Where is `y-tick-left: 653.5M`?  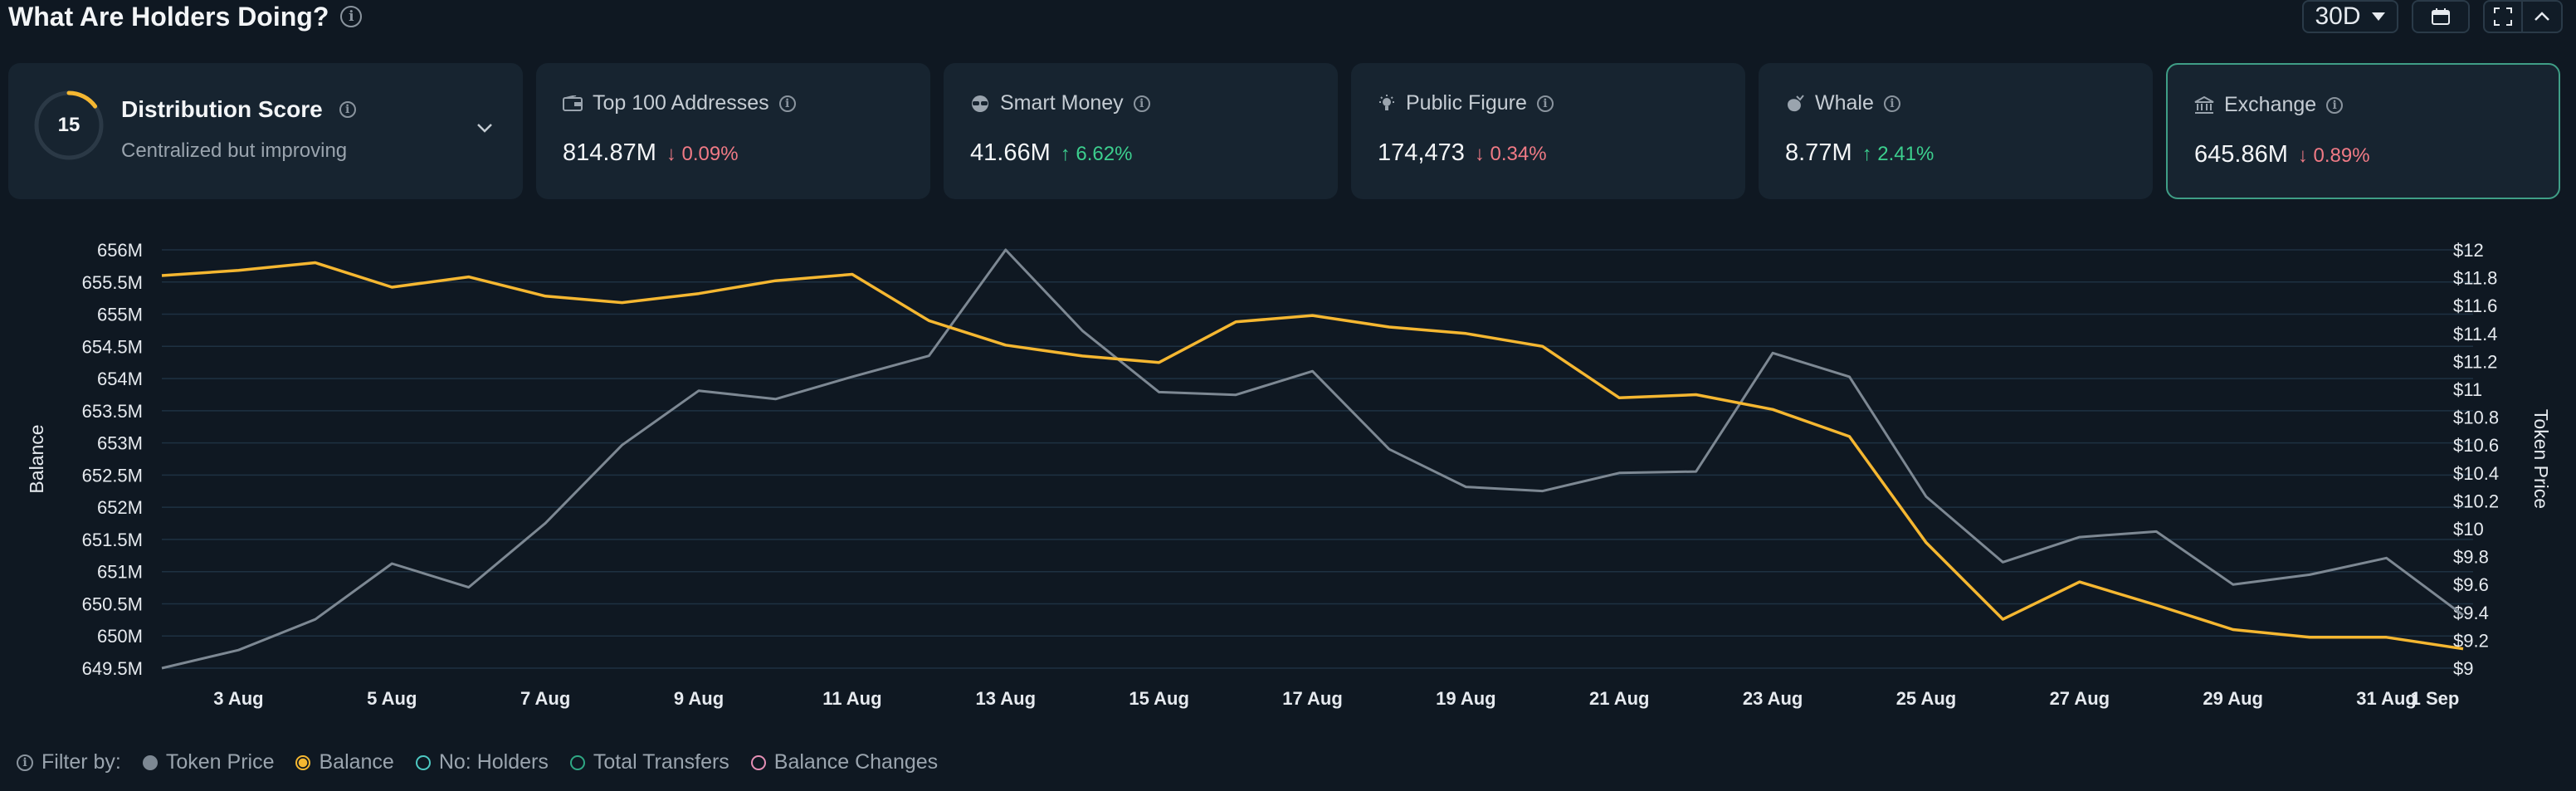 y-tick-left: 653.5M is located at coordinates (113, 411).